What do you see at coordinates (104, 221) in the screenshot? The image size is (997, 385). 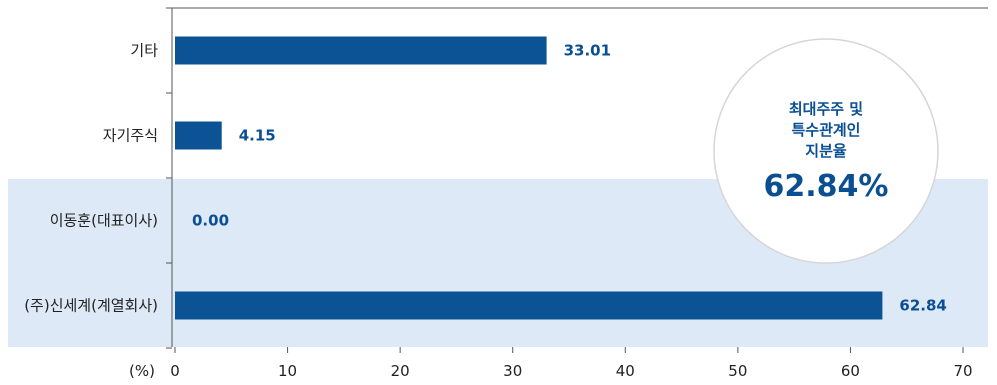 I see `category-label: 이동훈(대표이사)` at bounding box center [104, 221].